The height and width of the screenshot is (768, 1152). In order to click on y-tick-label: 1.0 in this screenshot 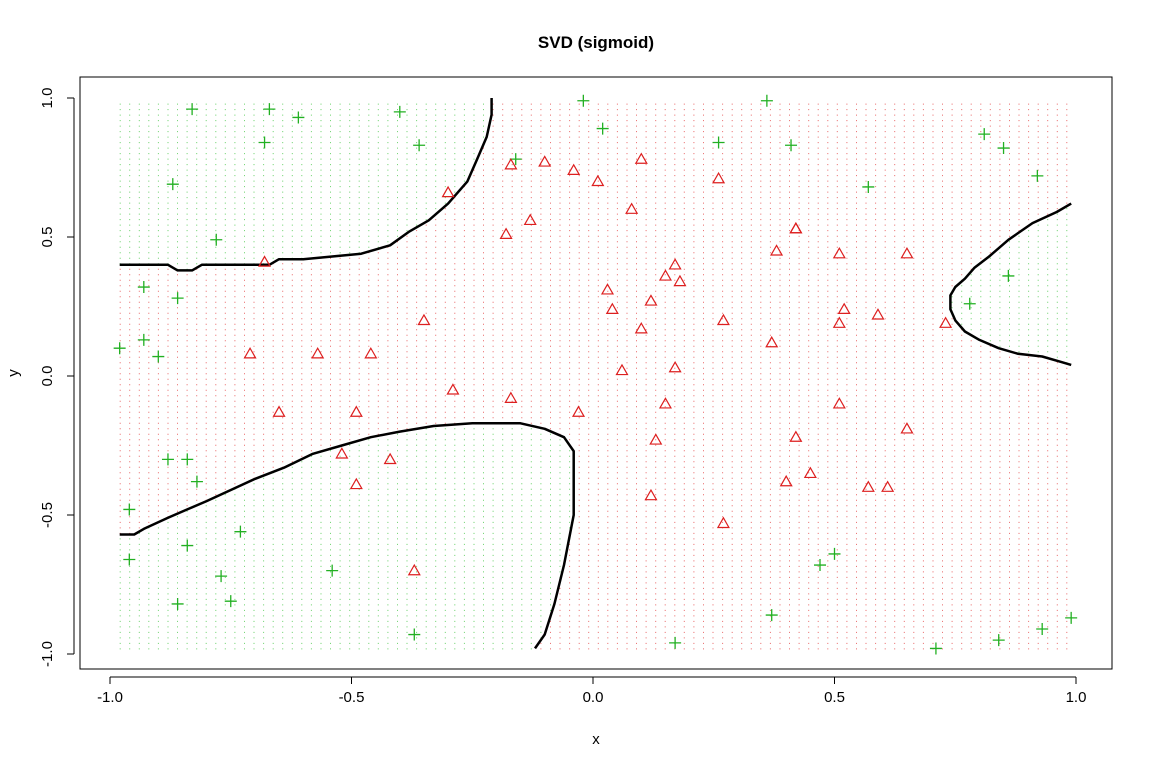, I will do `click(47, 98)`.